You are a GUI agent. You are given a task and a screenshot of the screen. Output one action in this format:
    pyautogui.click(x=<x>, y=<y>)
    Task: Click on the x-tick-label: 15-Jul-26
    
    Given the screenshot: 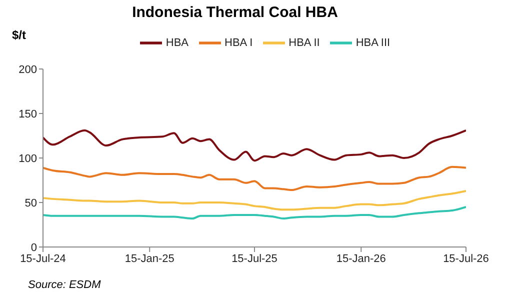 What is the action you would take?
    pyautogui.click(x=466, y=258)
    